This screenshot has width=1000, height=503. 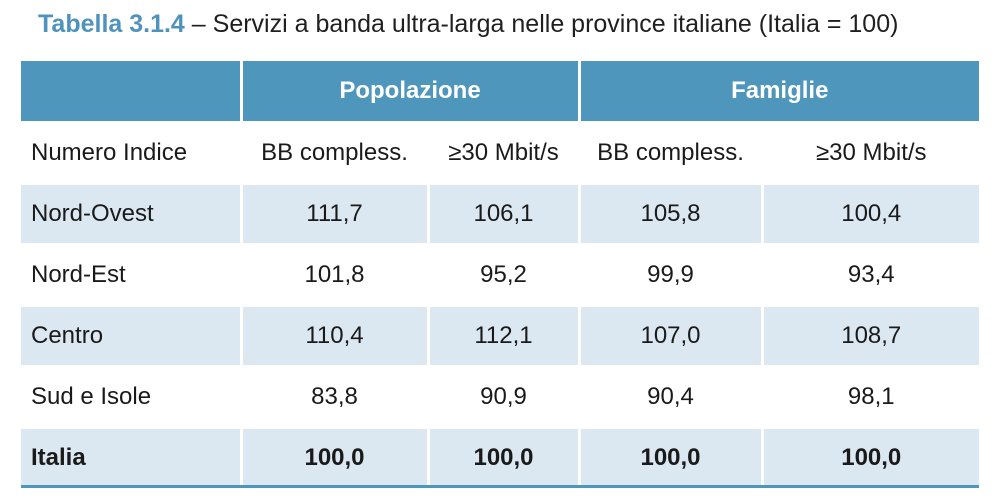 What do you see at coordinates (132, 457) in the screenshot?
I see `row-label: Italia` at bounding box center [132, 457].